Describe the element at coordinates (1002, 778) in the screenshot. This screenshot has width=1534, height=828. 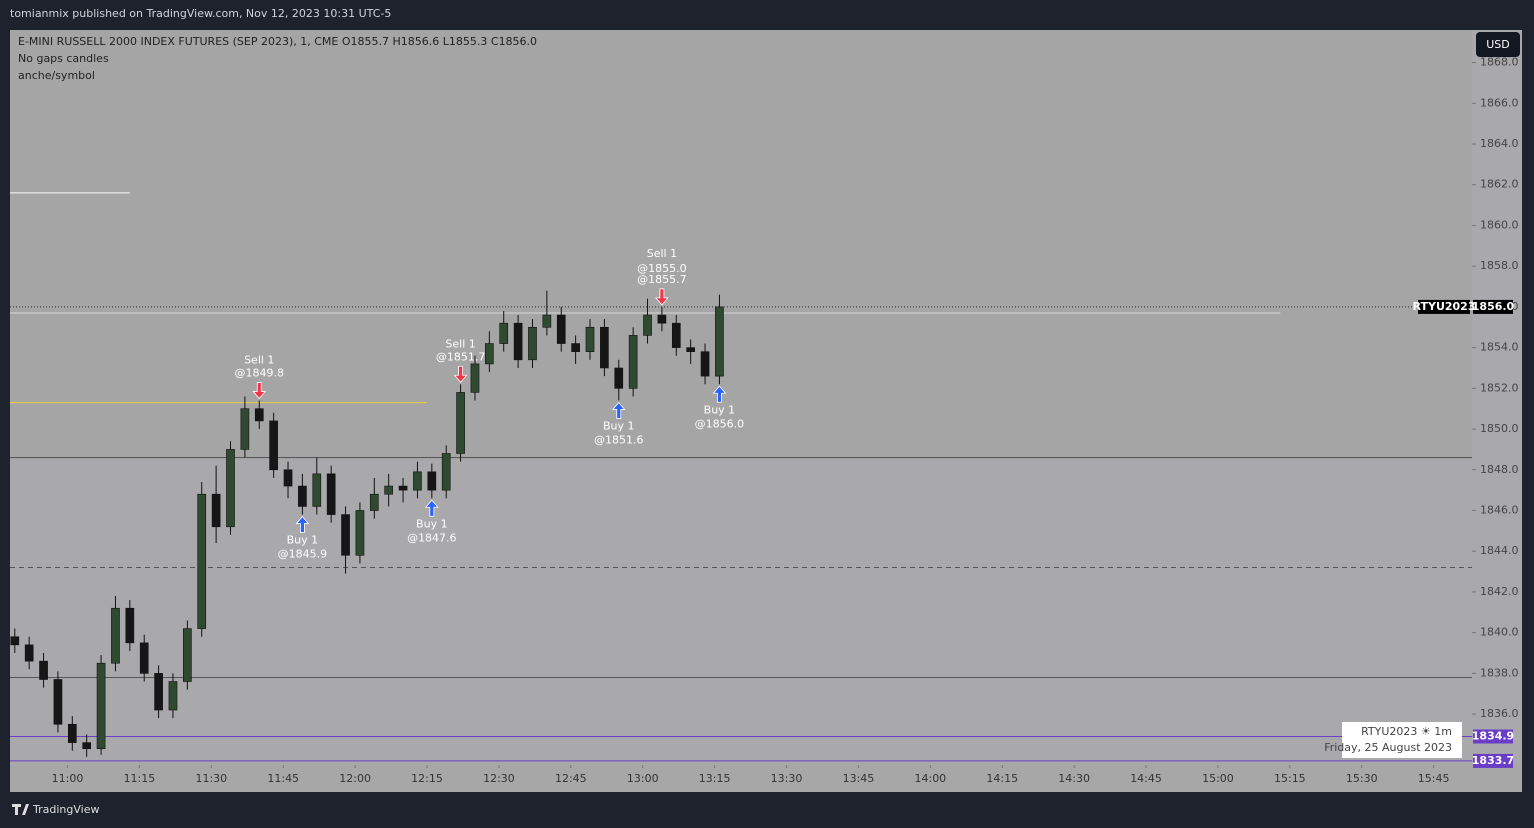
I see `x-tick-label: 14:15` at that location.